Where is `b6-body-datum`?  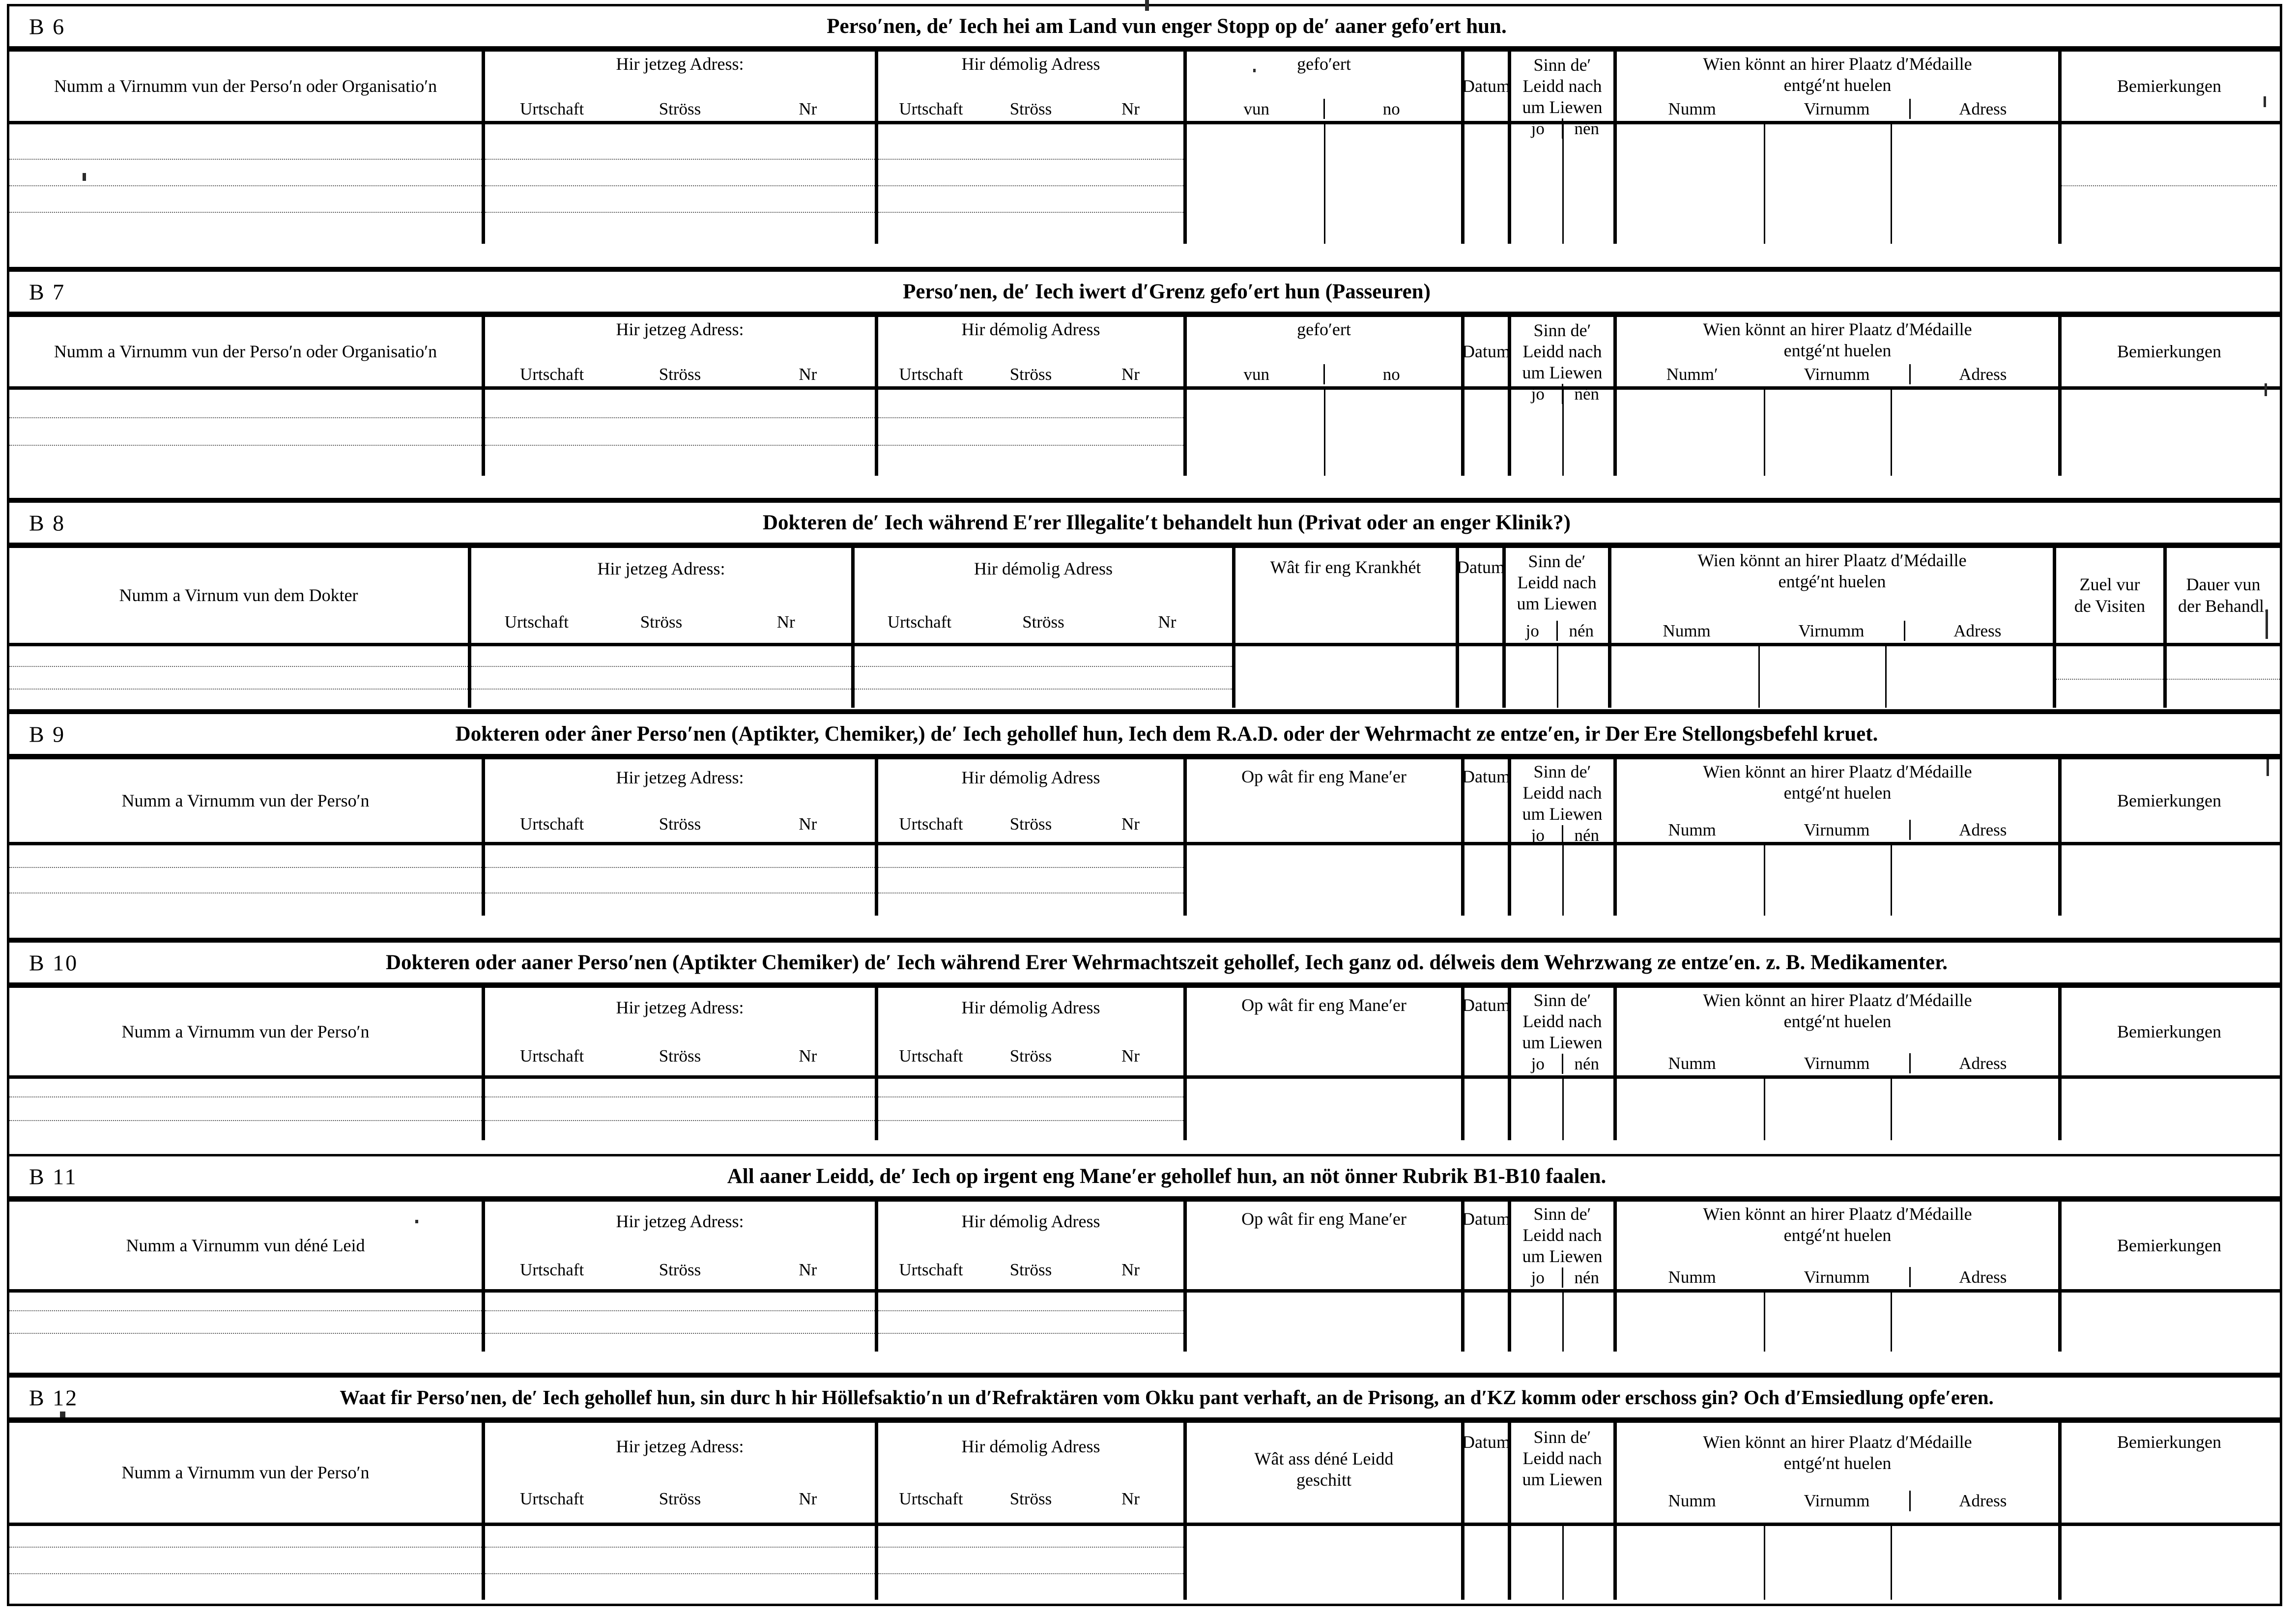
b6-body-datum is located at coordinates (1488, 184).